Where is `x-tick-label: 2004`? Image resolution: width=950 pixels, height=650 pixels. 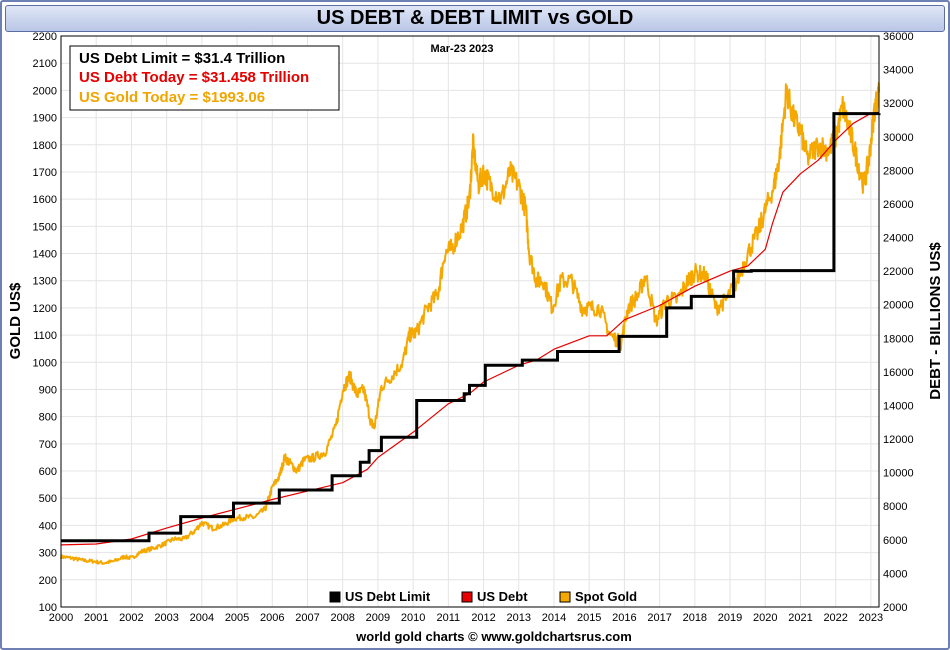 x-tick-label: 2004 is located at coordinates (202, 618).